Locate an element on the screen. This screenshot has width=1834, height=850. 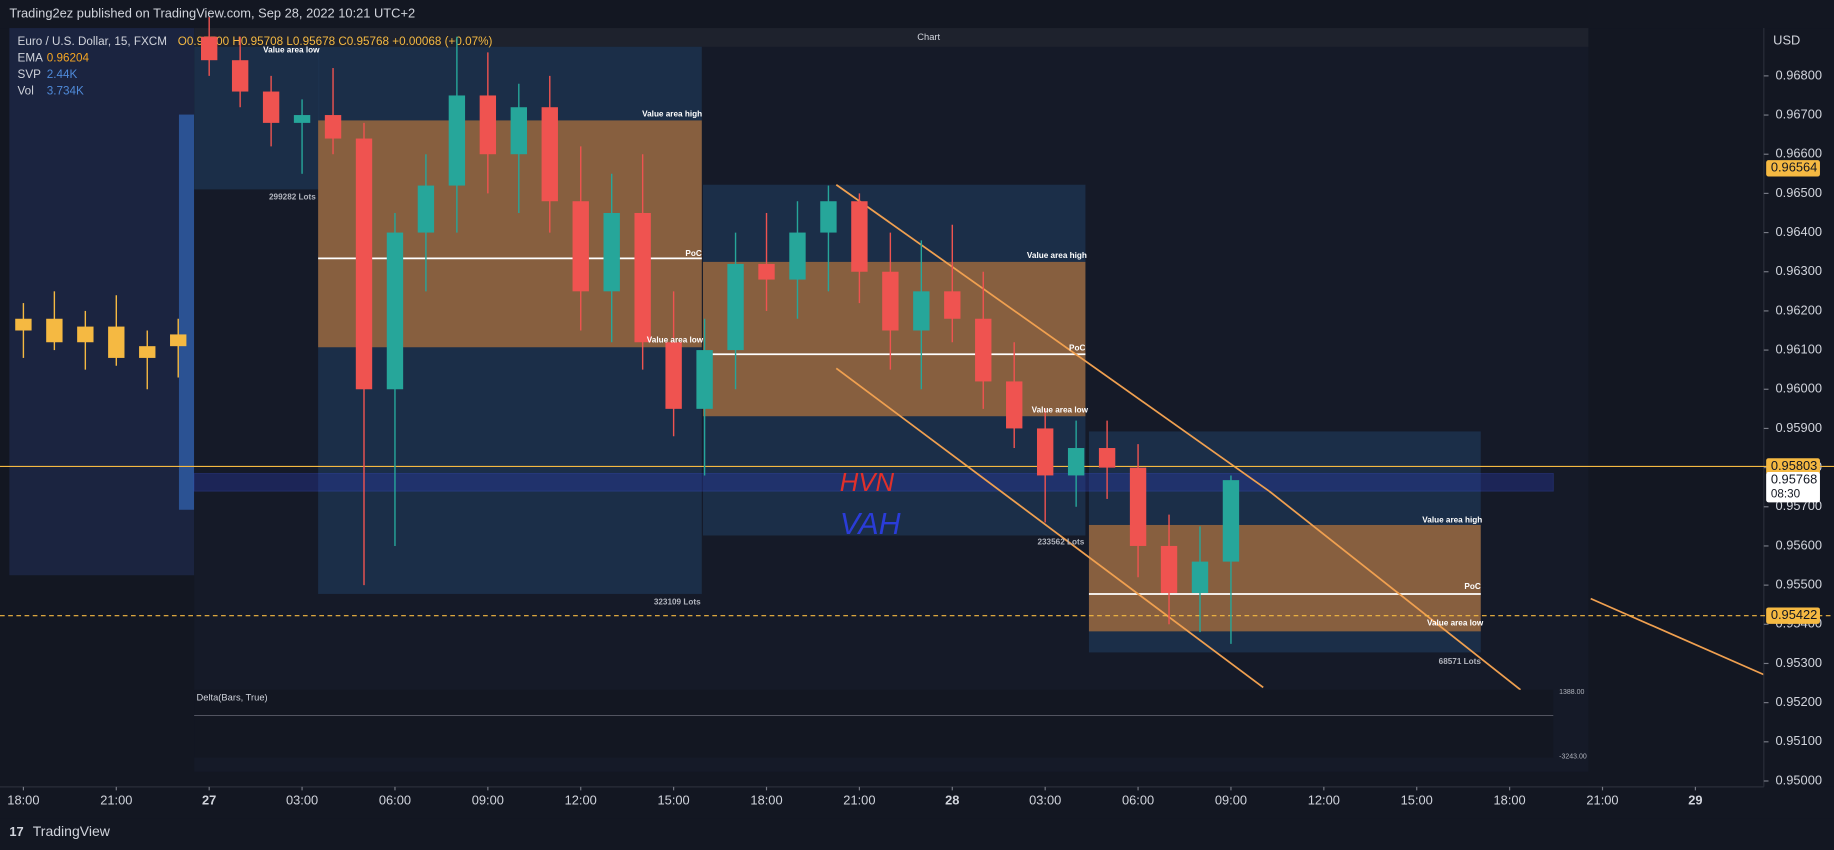
y-tick-label: 0.95500 is located at coordinates (1799, 584).